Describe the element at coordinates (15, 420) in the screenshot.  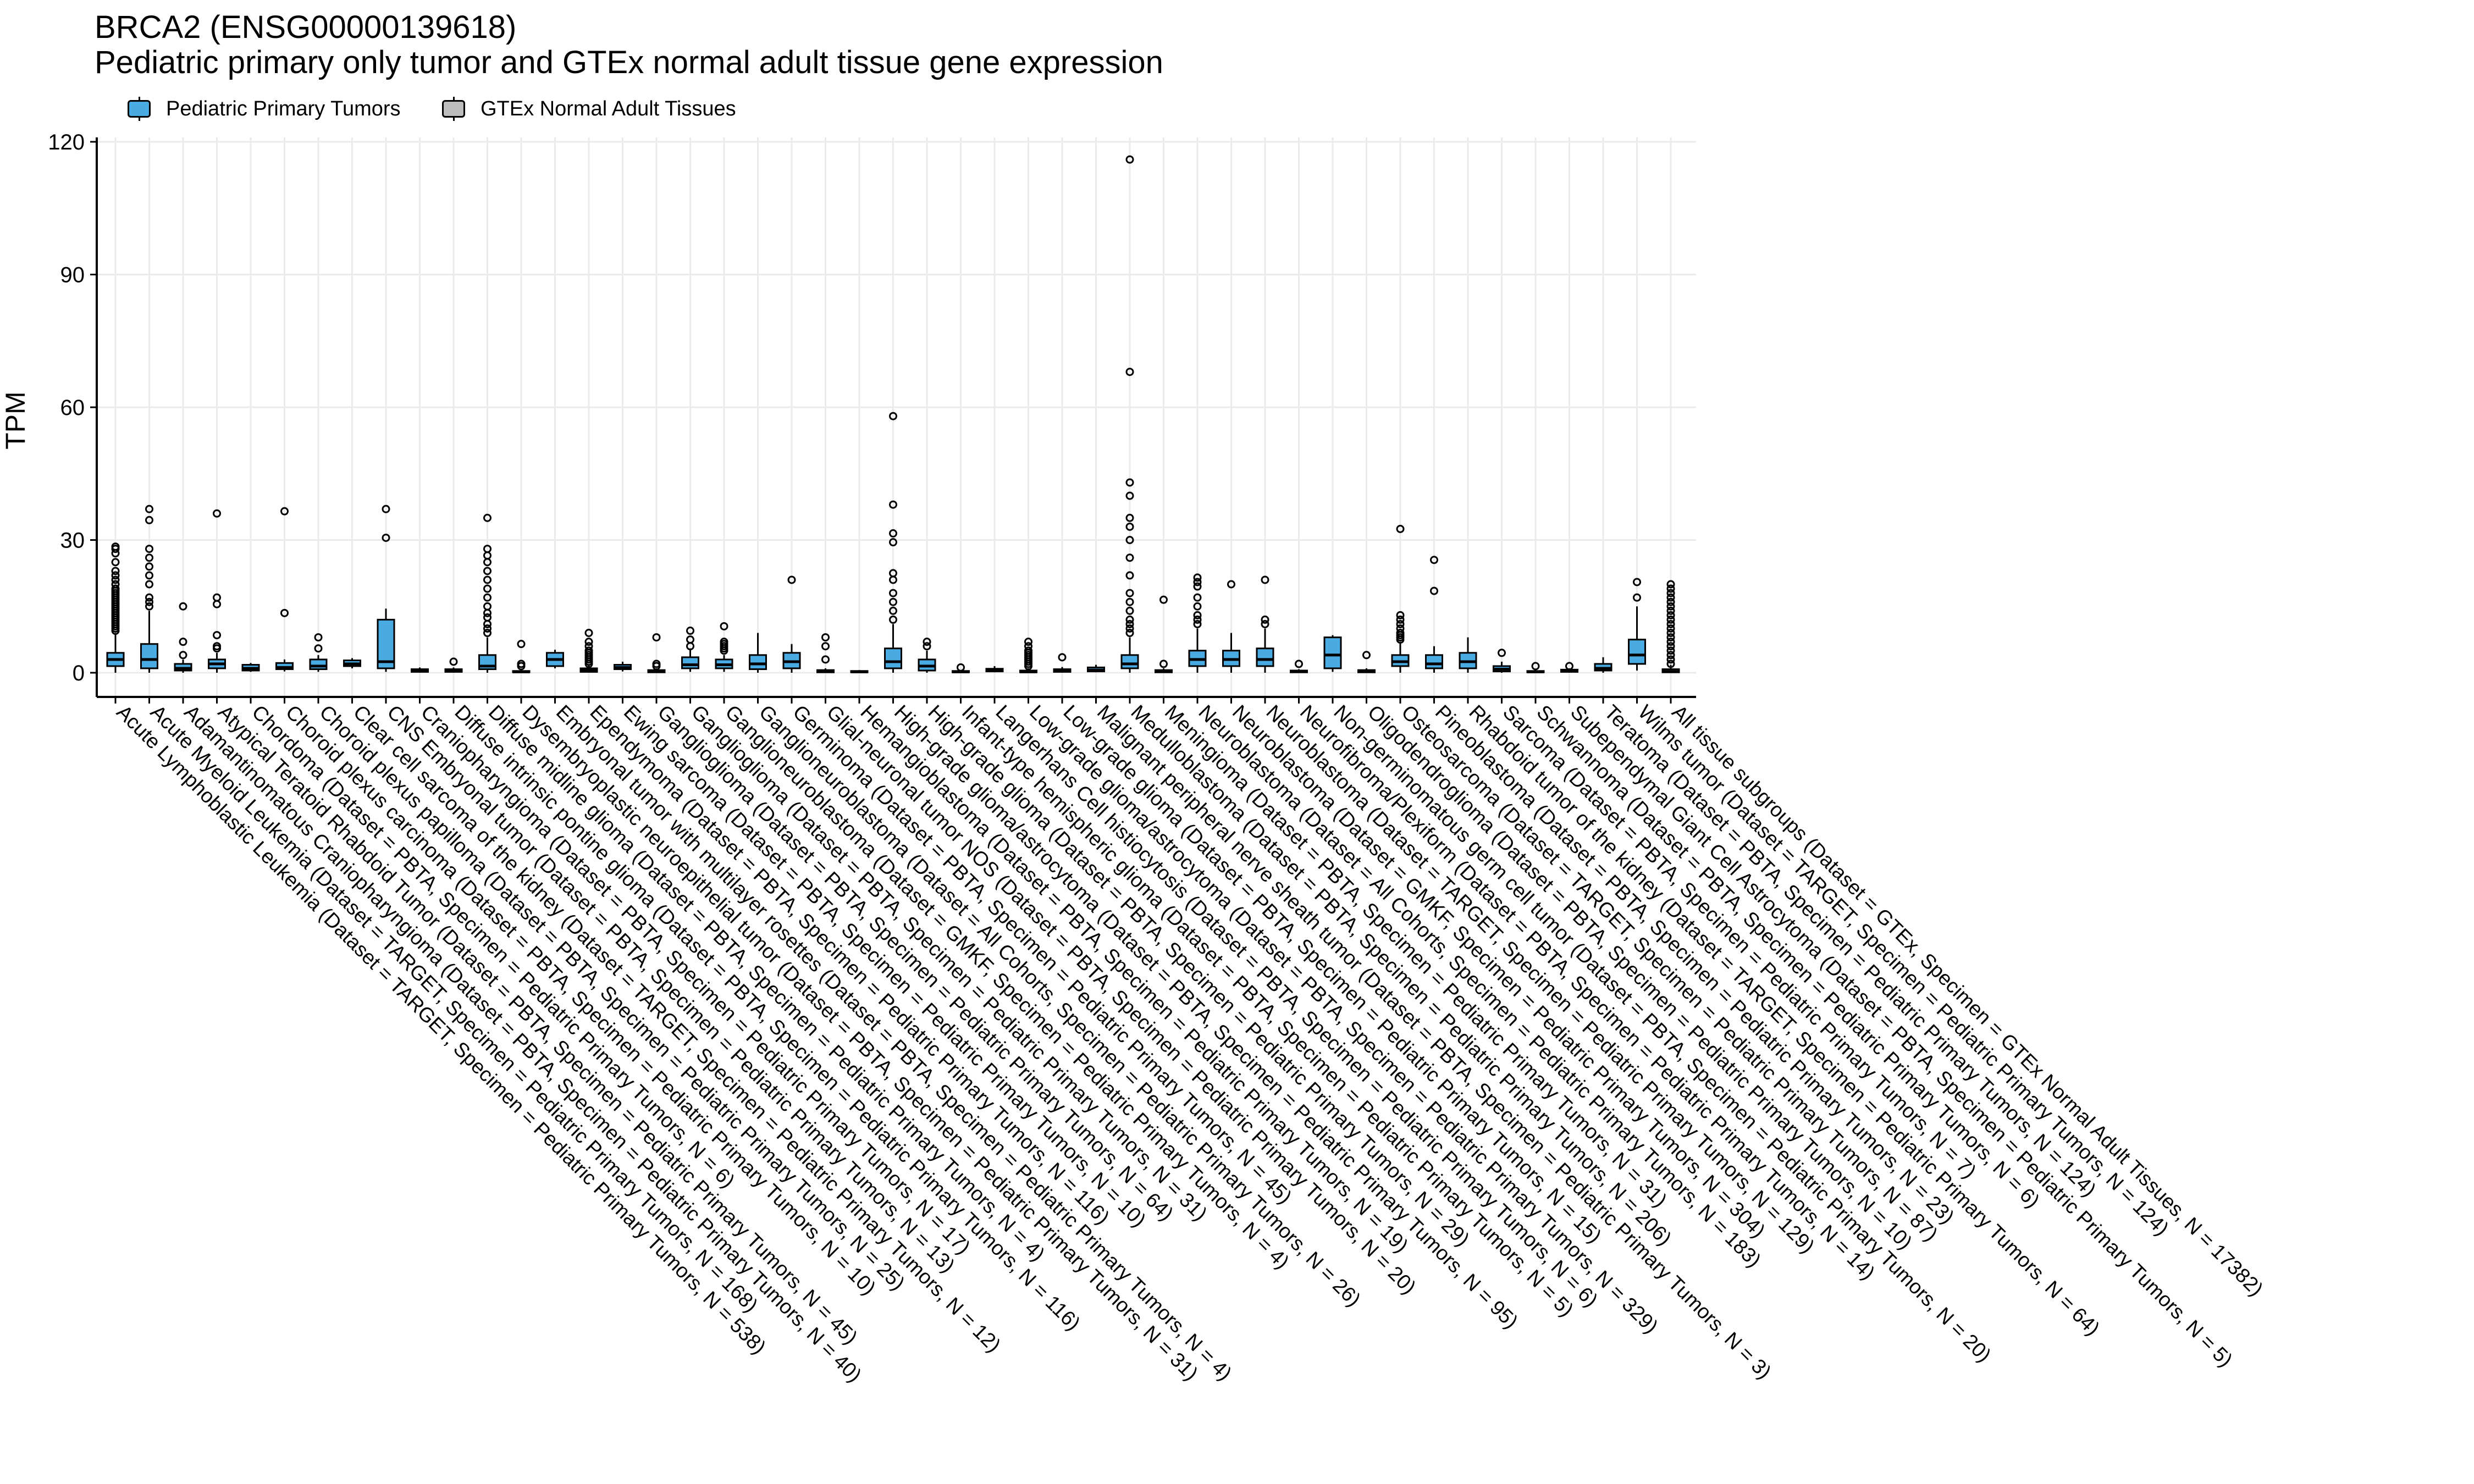
I see `y-axis-label: TPM` at that location.